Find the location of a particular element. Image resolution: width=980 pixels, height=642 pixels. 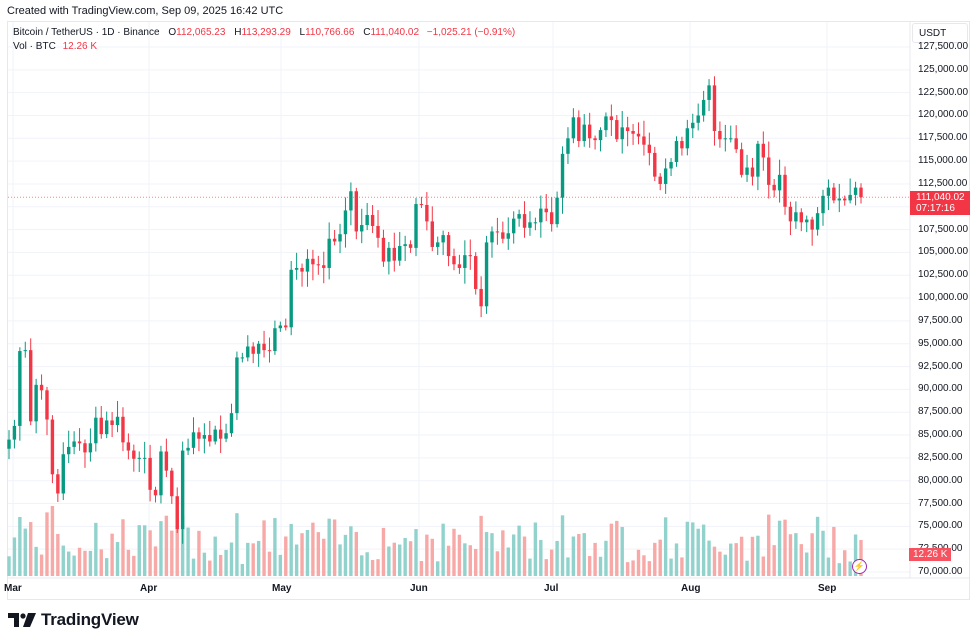

volume-row: Vol · BTC 12.26 K is located at coordinates (264, 47).